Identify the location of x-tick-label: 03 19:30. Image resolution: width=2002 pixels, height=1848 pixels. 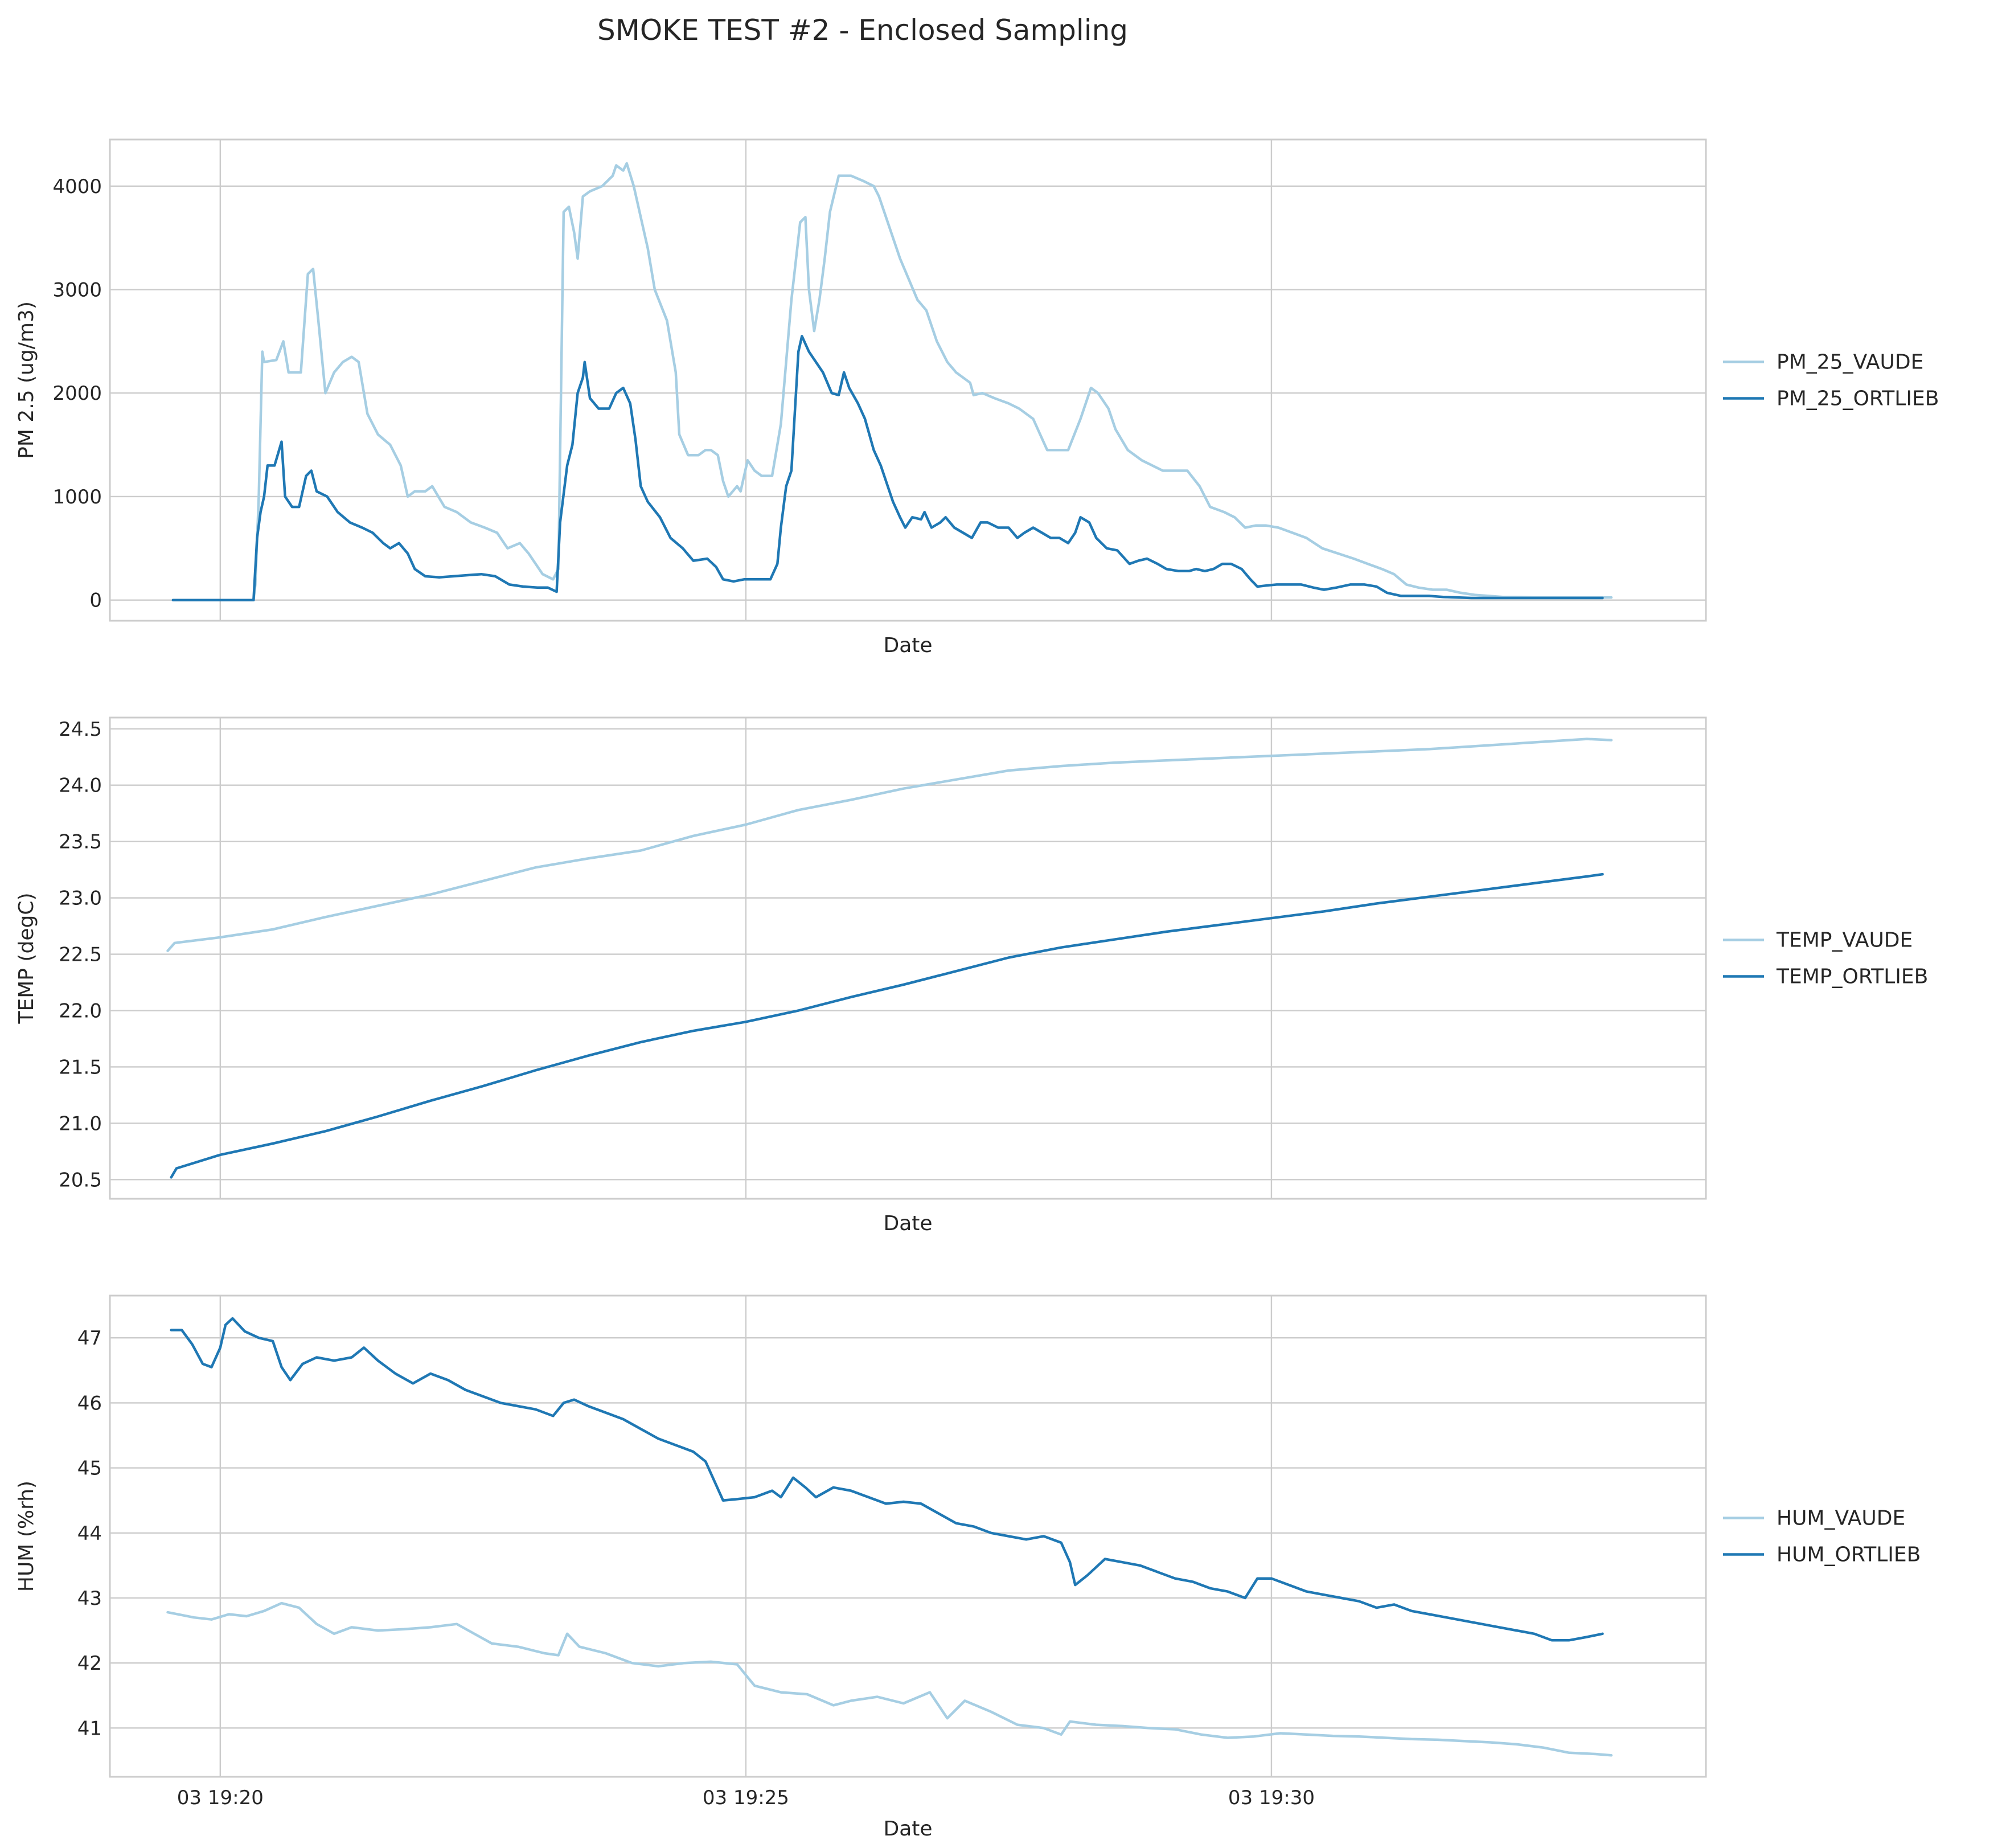
(1271, 1797).